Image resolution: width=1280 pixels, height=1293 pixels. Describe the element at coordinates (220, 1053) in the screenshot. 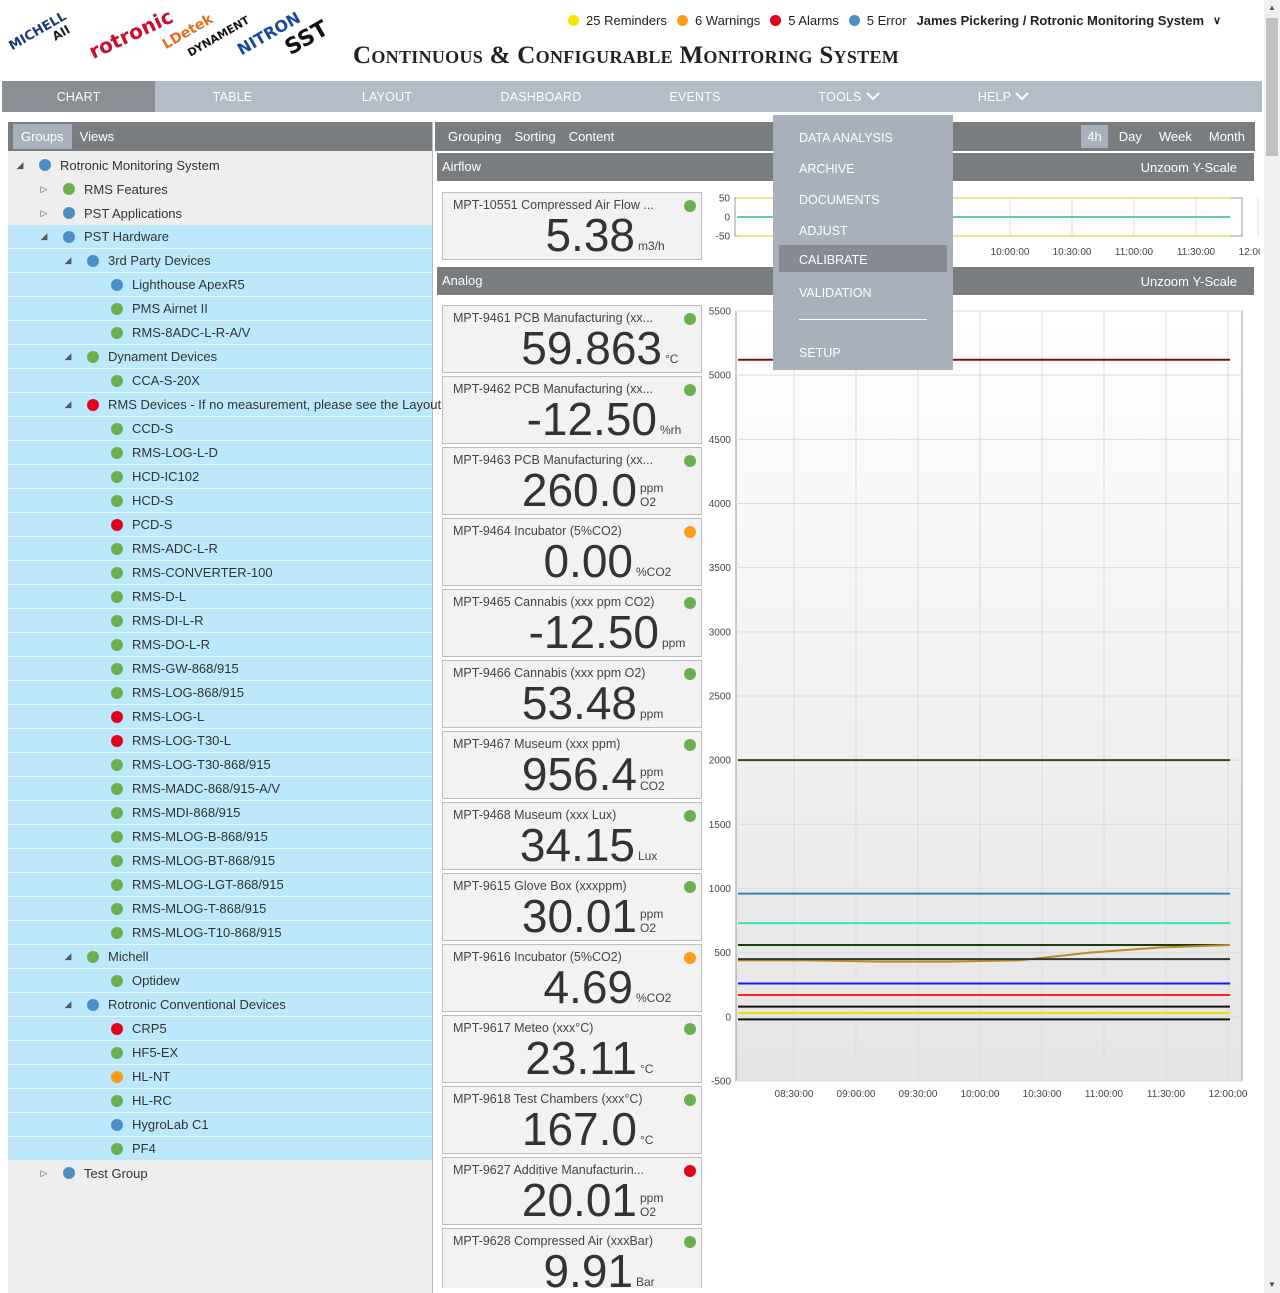

I see `tree-item: HF5-EX` at that location.